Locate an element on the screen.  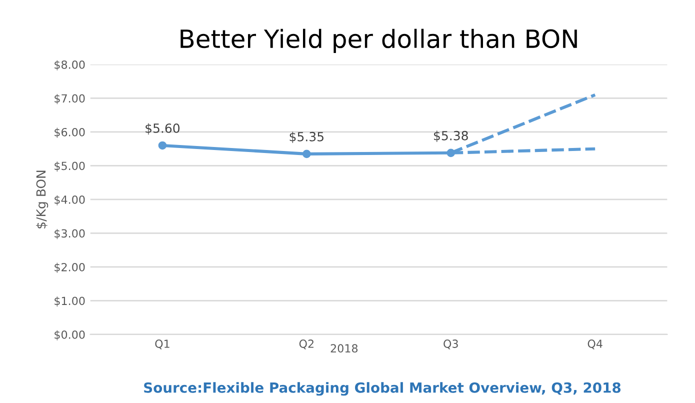
y-tick-label: $3.00 is located at coordinates (69, 234).